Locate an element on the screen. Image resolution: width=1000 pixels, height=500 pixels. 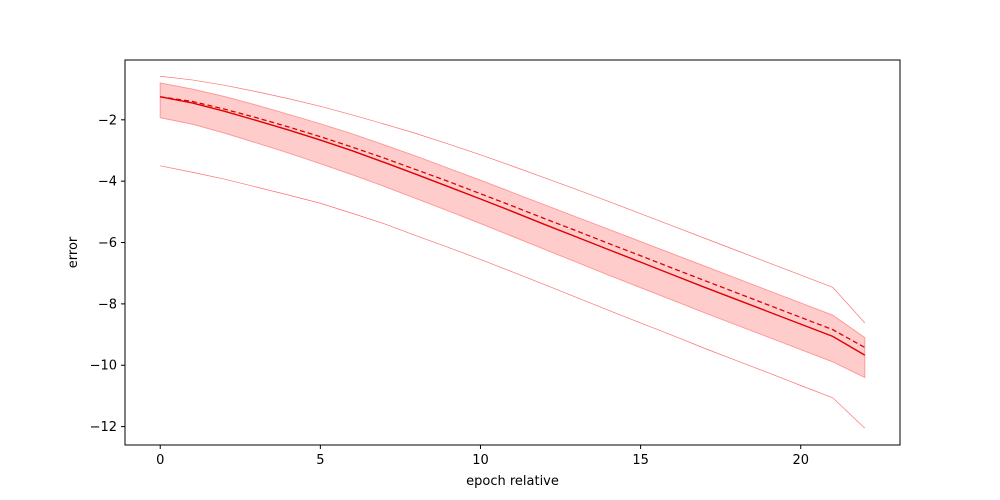
y-tick-label: −6 is located at coordinates (107, 243).